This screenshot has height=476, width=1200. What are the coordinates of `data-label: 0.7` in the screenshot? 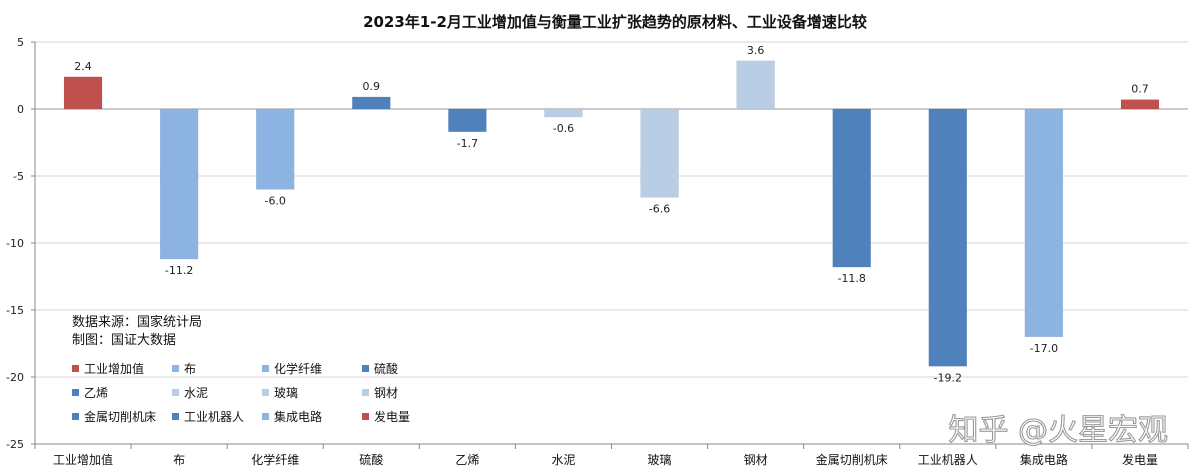 It's located at (1140, 89).